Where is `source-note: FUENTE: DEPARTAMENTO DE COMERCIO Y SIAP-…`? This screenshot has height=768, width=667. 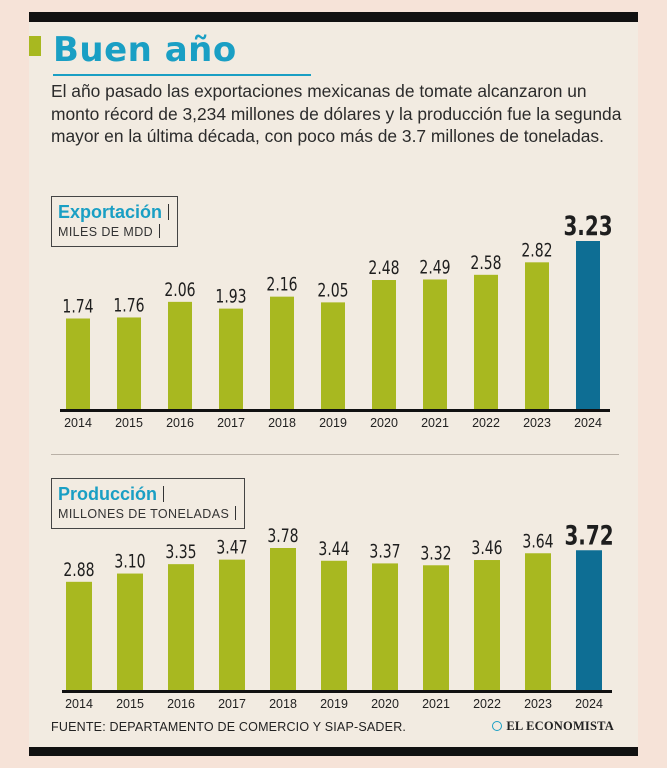
source-note: FUENTE: DEPARTAMENTO DE COMERCIO Y SIAP-… is located at coordinates (229, 727).